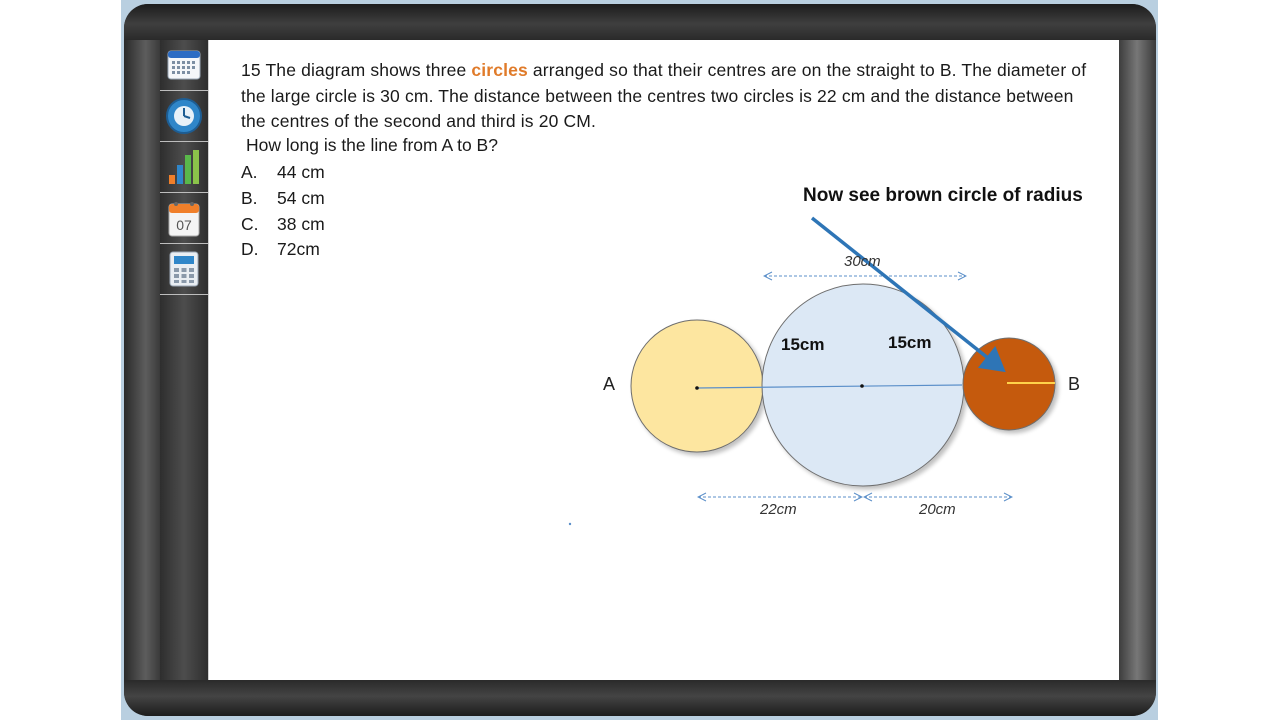 The width and height of the screenshot is (1280, 720). What do you see at coordinates (778, 509) in the screenshot?
I see `distance-1-label: 22cm` at bounding box center [778, 509].